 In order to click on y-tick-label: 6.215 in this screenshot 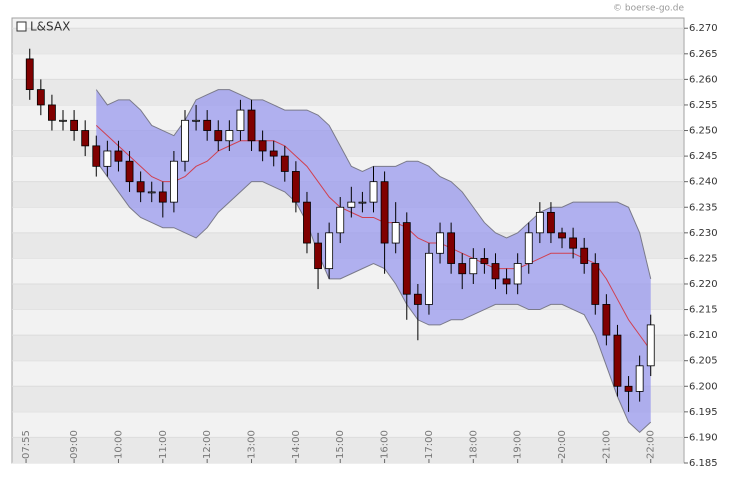, I will do `click(703, 310)`.